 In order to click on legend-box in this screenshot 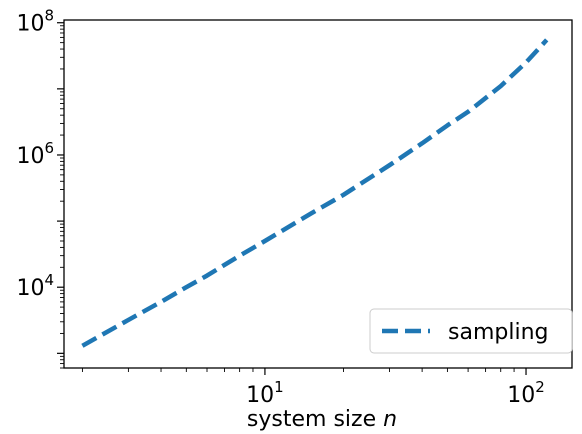, I will do `click(471, 331)`.